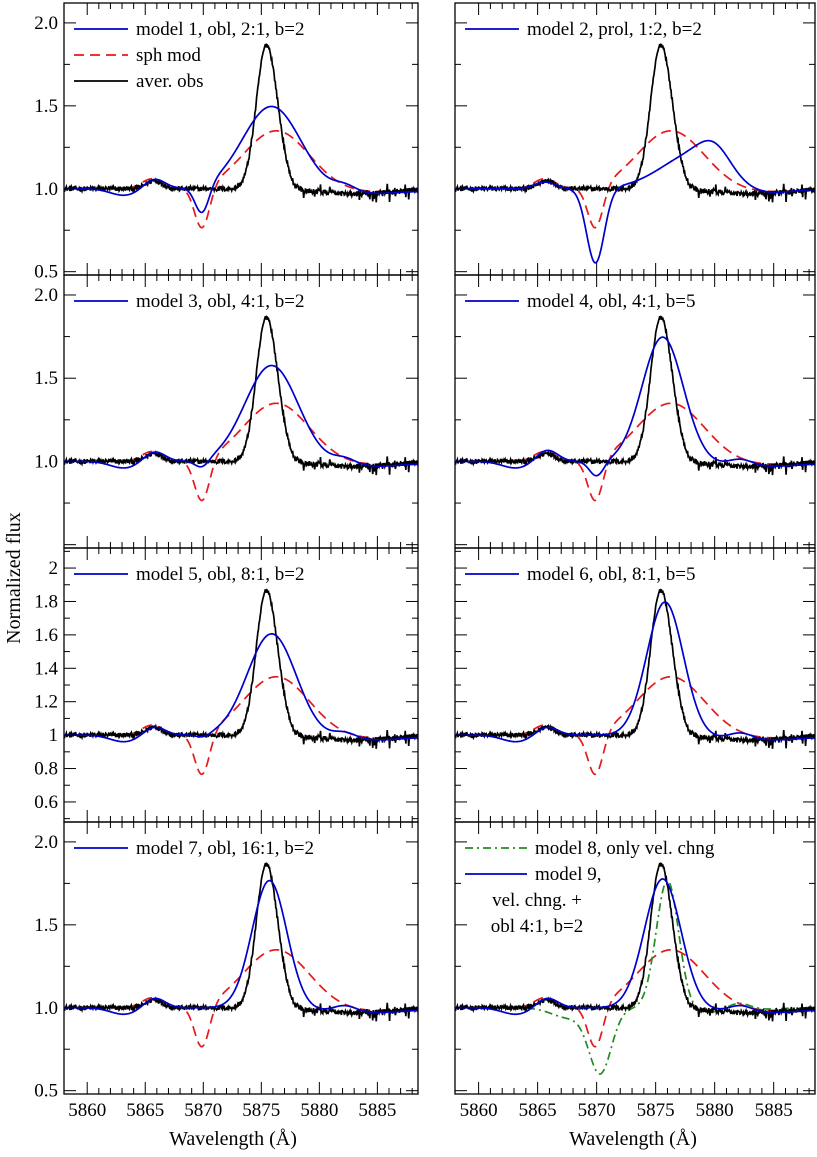 The width and height of the screenshot is (817, 1157). What do you see at coordinates (46, 668) in the screenshot?
I see `y-tick-label: 1.4` at bounding box center [46, 668].